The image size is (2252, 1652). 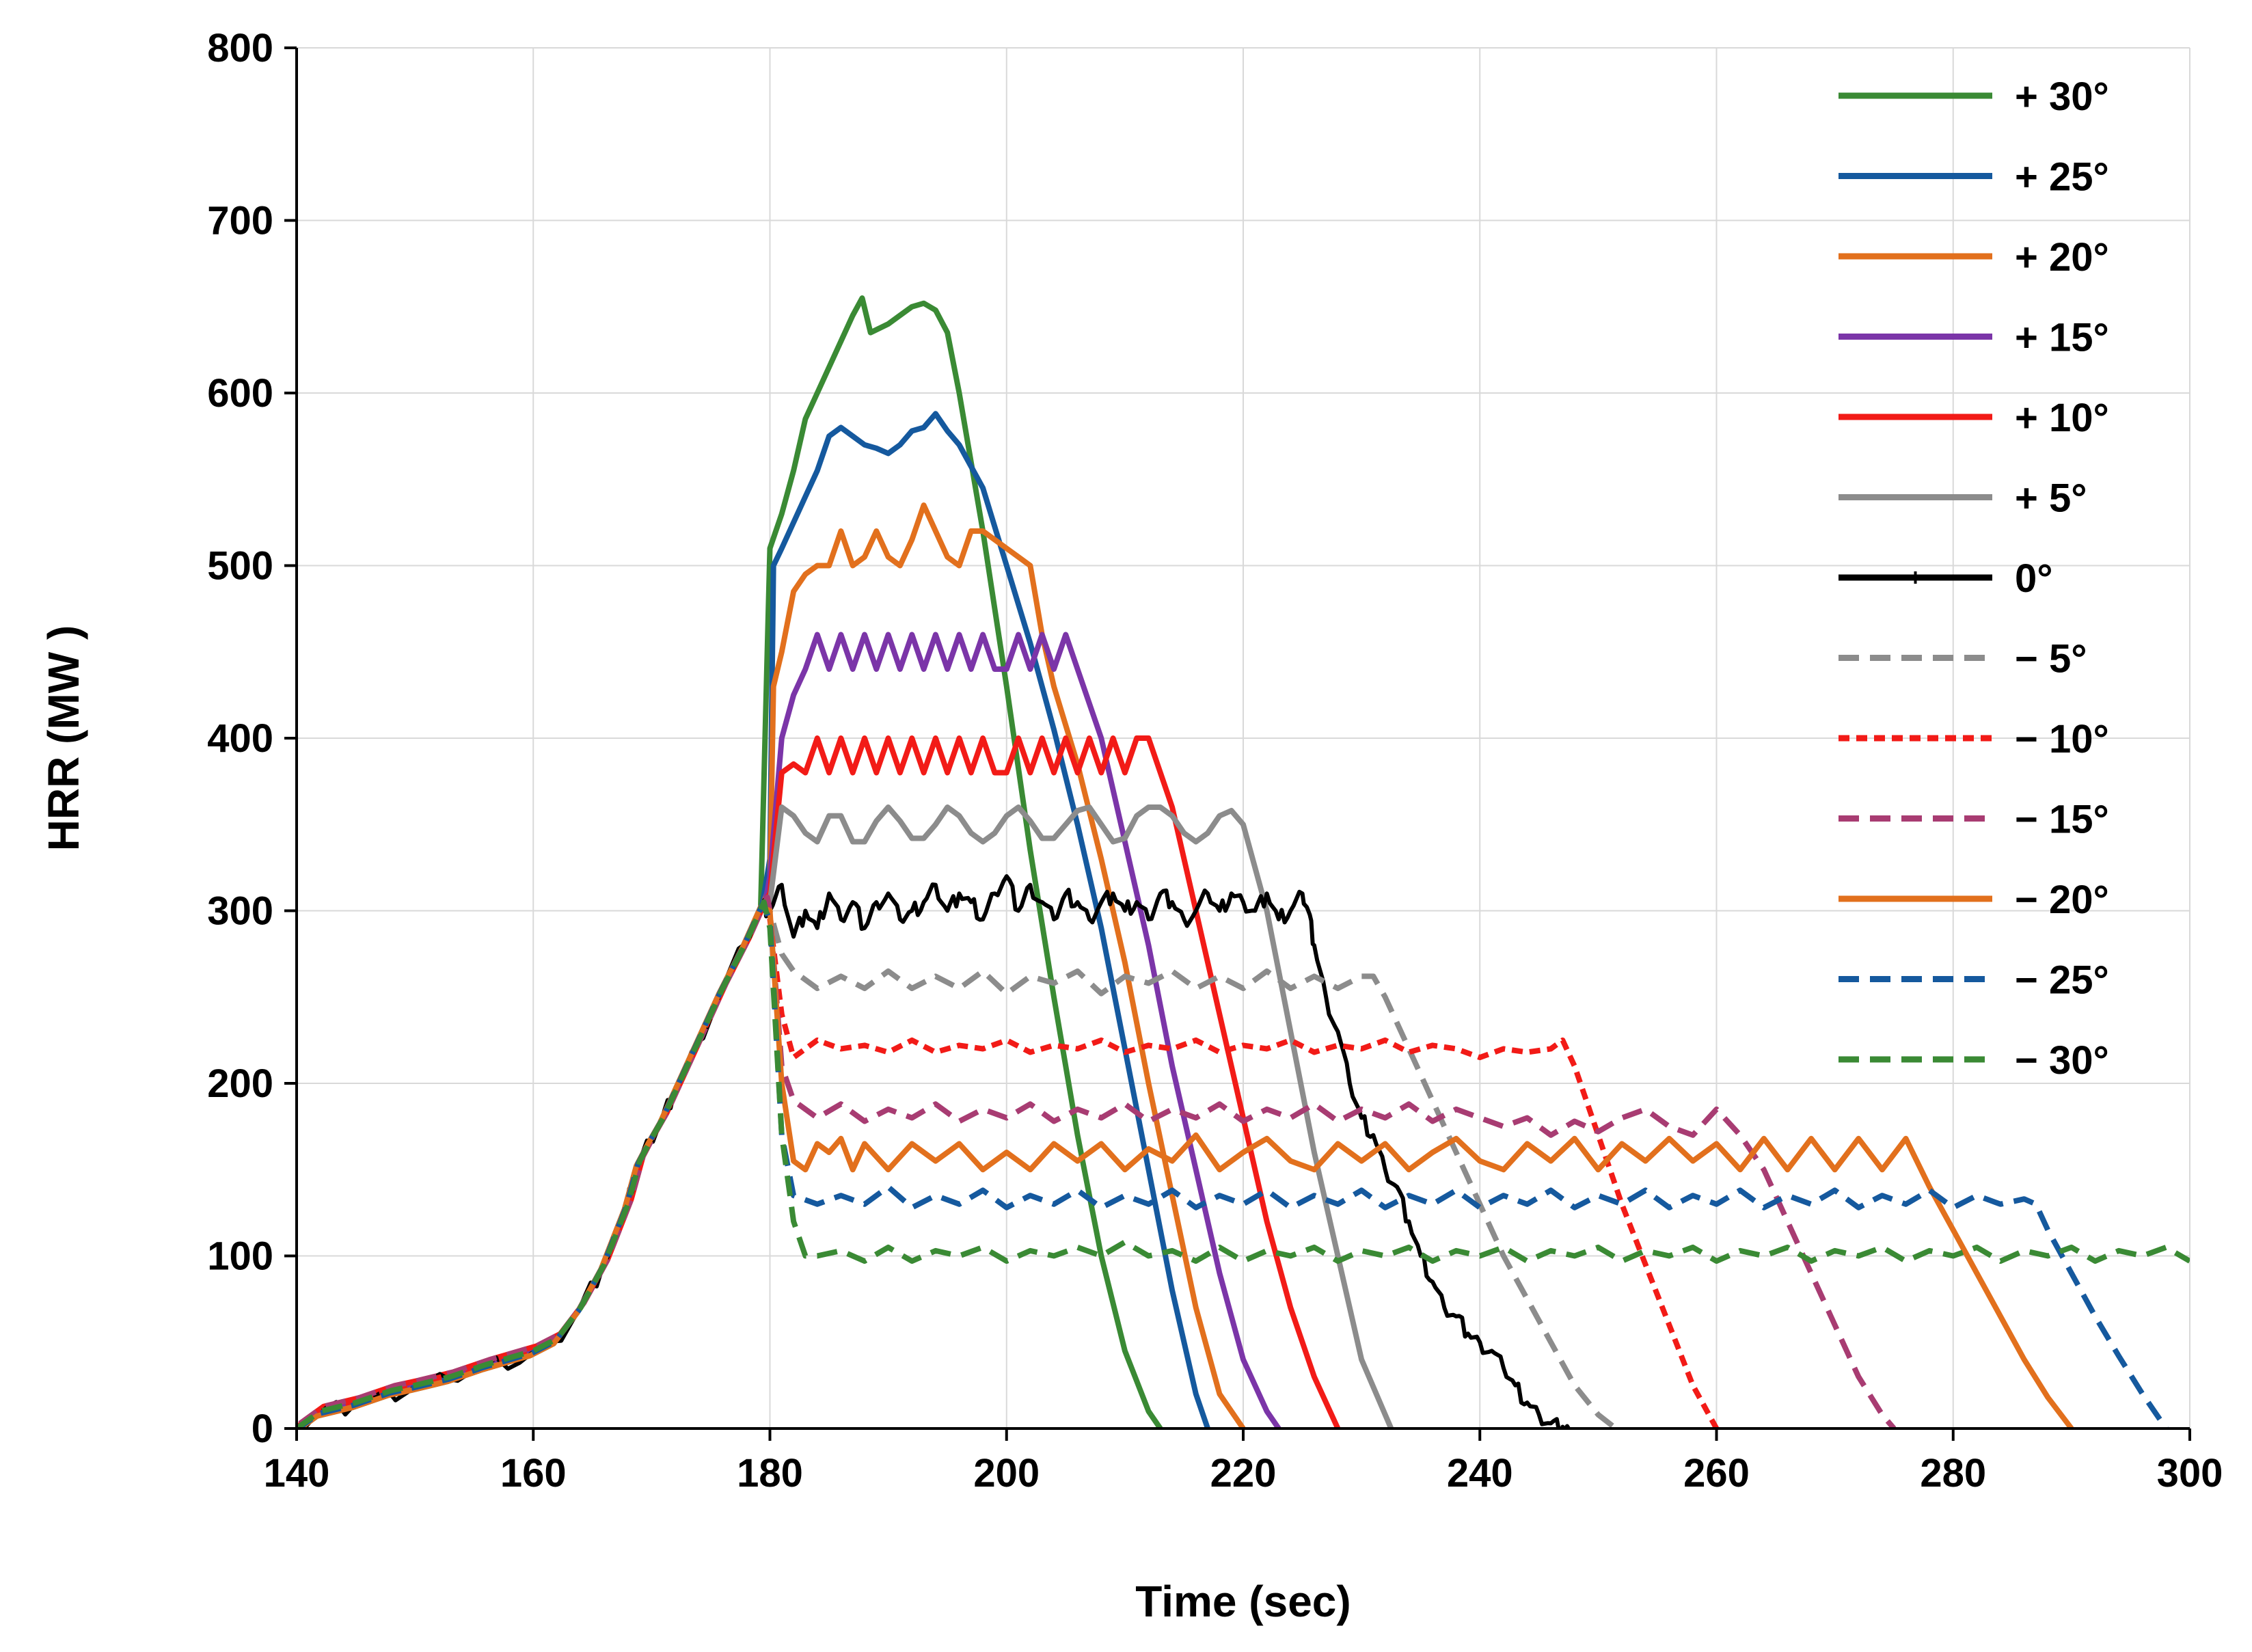 I want to click on x-tick-label-280: 280, so click(x=1953, y=1473).